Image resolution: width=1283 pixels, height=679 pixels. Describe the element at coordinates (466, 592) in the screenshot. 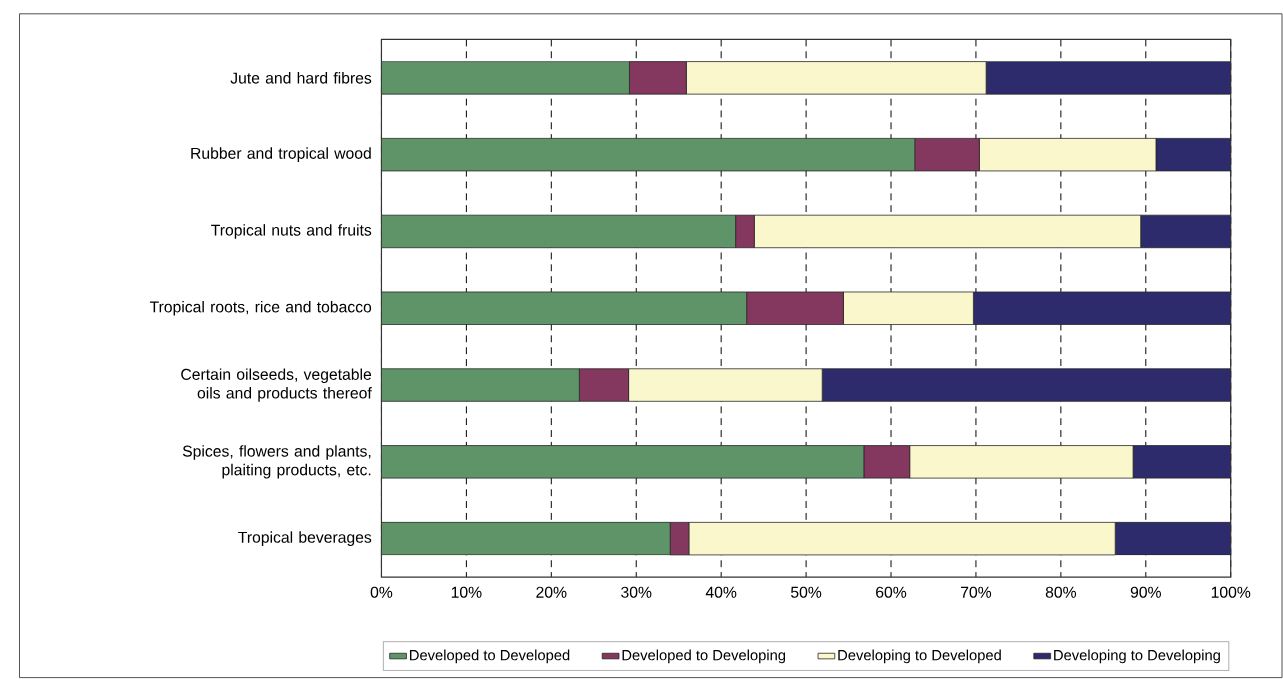

I see `x-tick-label: 10%` at that location.